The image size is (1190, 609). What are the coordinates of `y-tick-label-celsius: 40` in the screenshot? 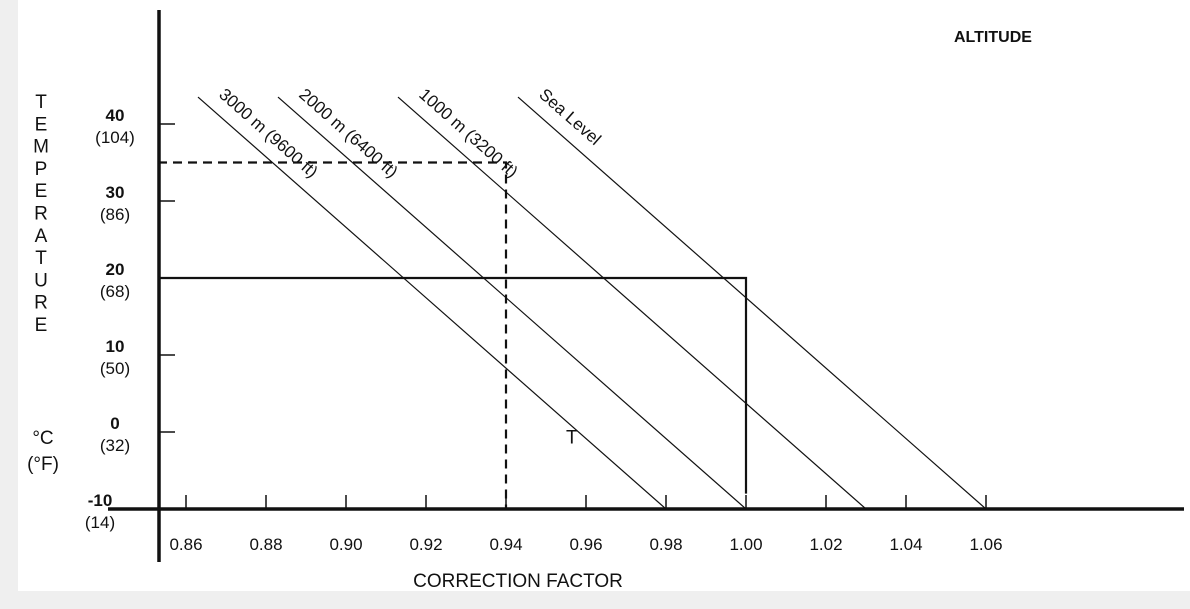 It's located at (115, 115).